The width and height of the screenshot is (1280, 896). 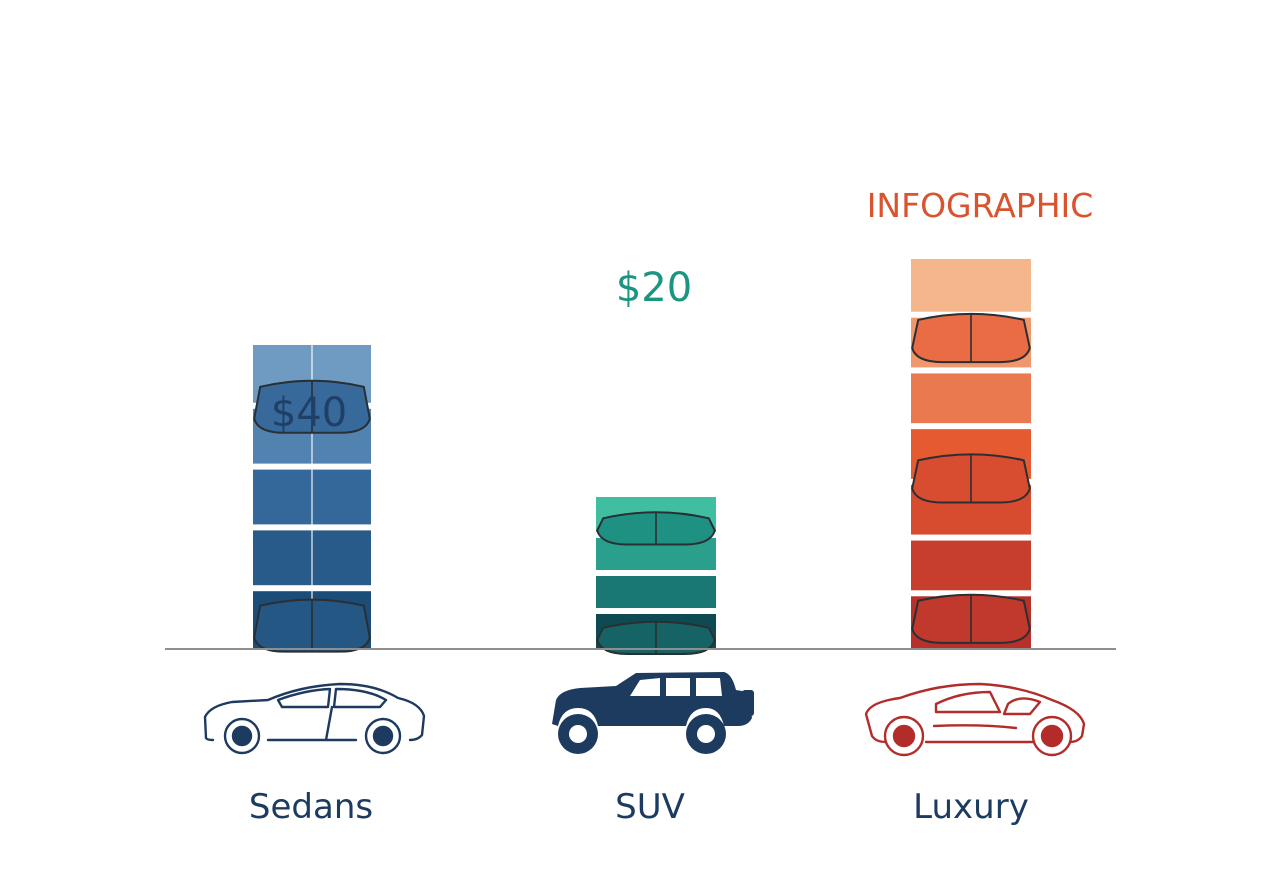 I want to click on luxury-car-icon, so click(x=975, y=719).